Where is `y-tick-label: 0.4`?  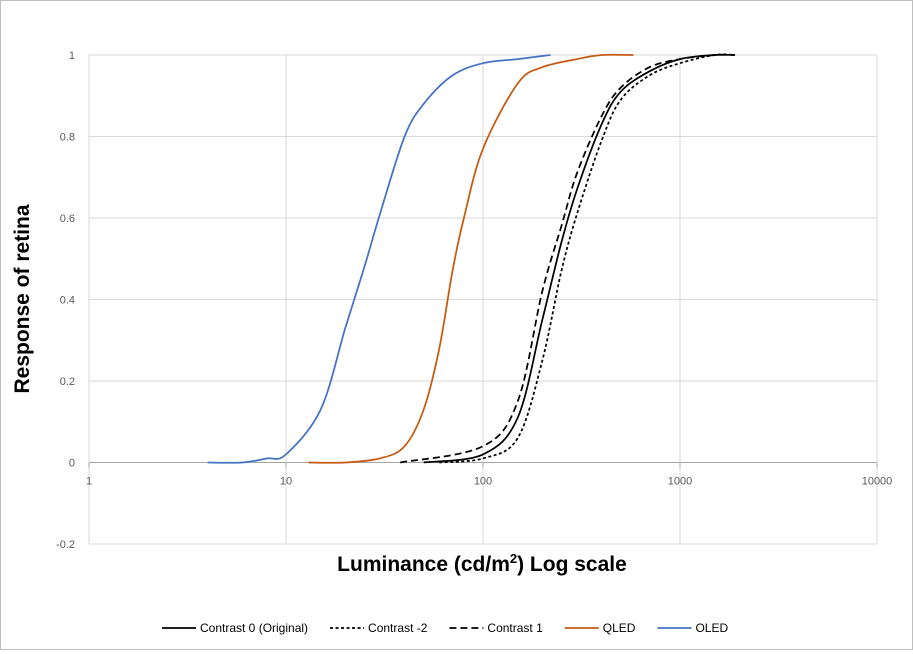
y-tick-label: 0.4 is located at coordinates (67, 301).